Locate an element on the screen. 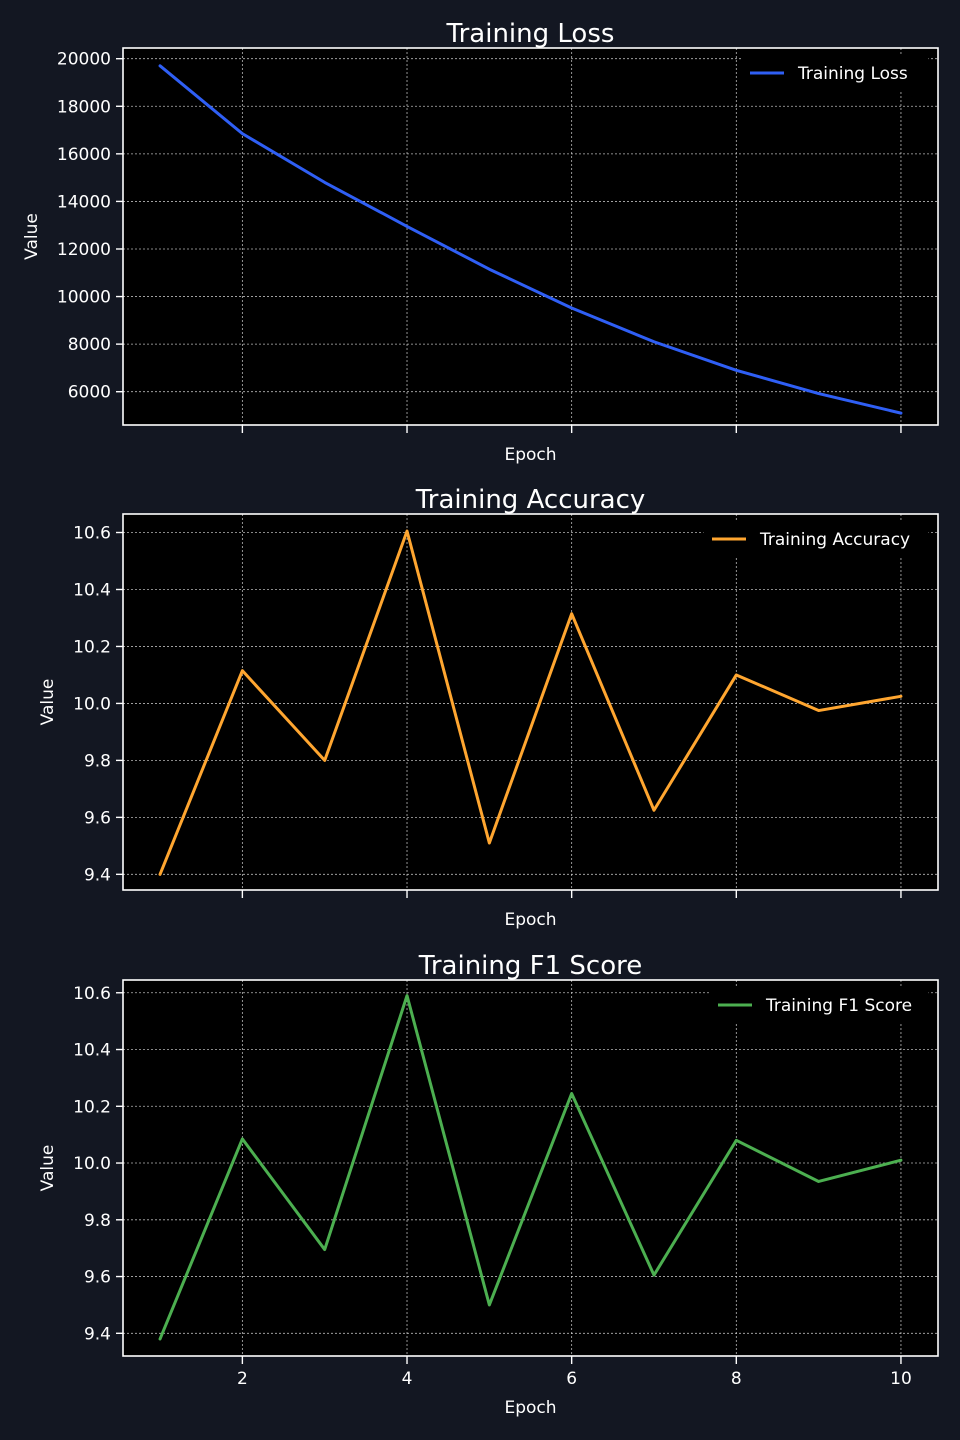  legend: Training Loss is located at coordinates (835, 73).